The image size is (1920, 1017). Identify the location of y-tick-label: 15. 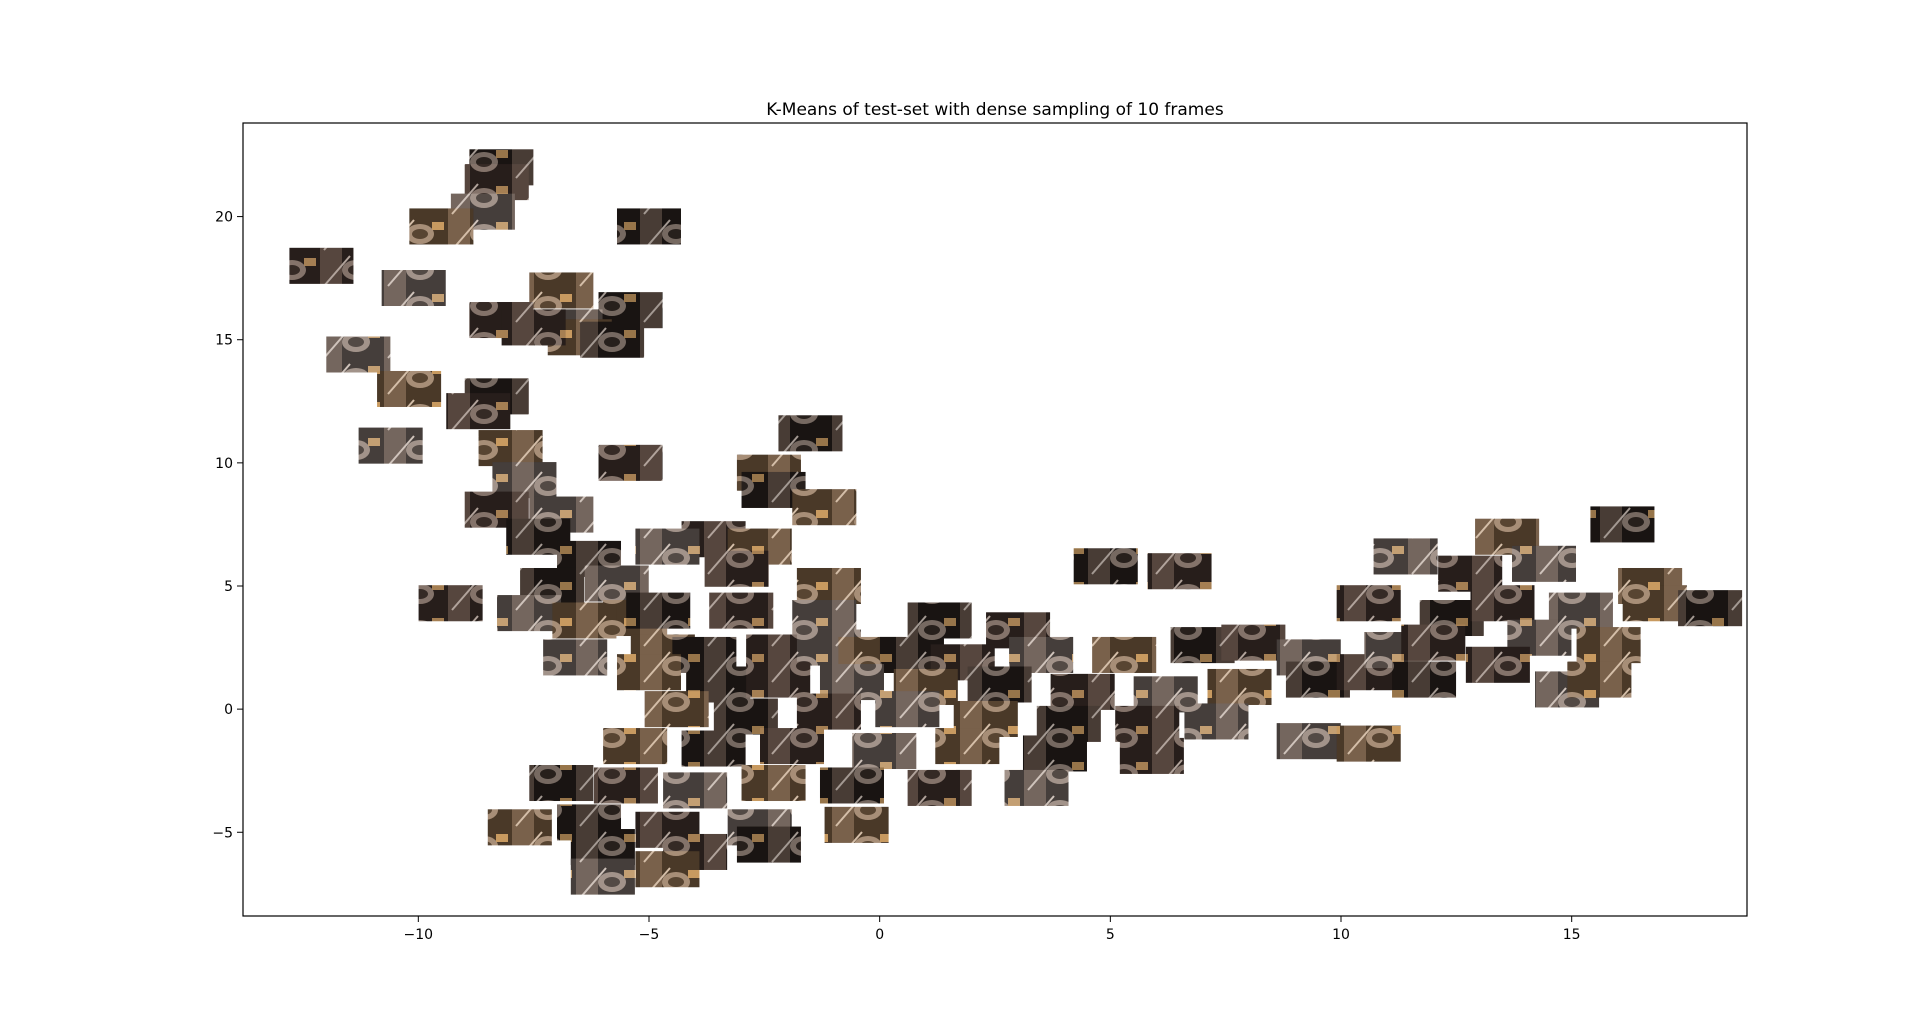
(224, 341).